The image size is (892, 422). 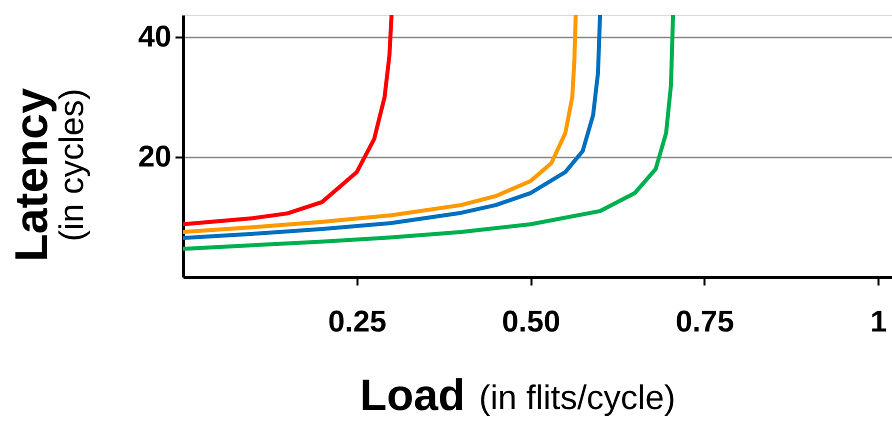 What do you see at coordinates (155, 37) in the screenshot?
I see `y-tick-label: 40` at bounding box center [155, 37].